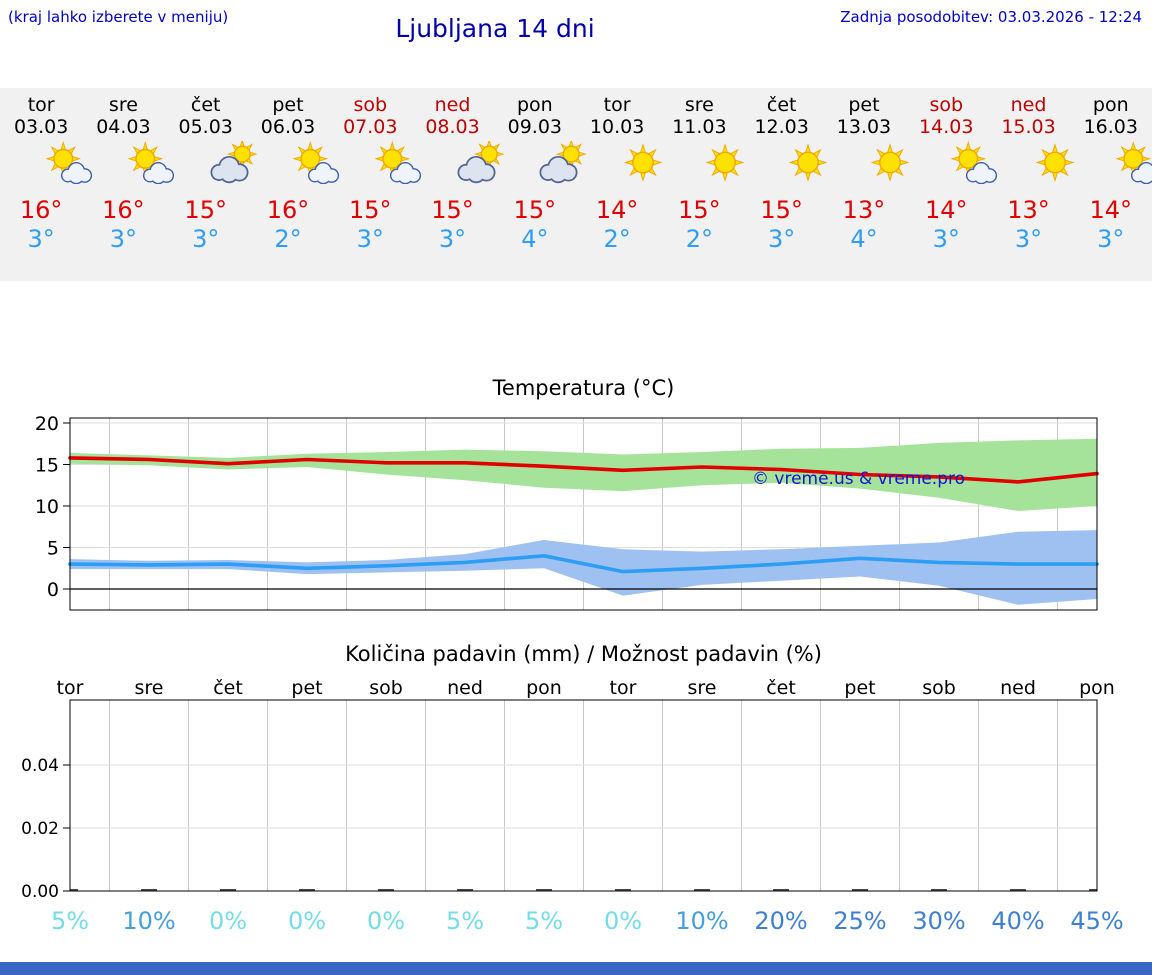  I want to click on temp-max-line, so click(583, 470).